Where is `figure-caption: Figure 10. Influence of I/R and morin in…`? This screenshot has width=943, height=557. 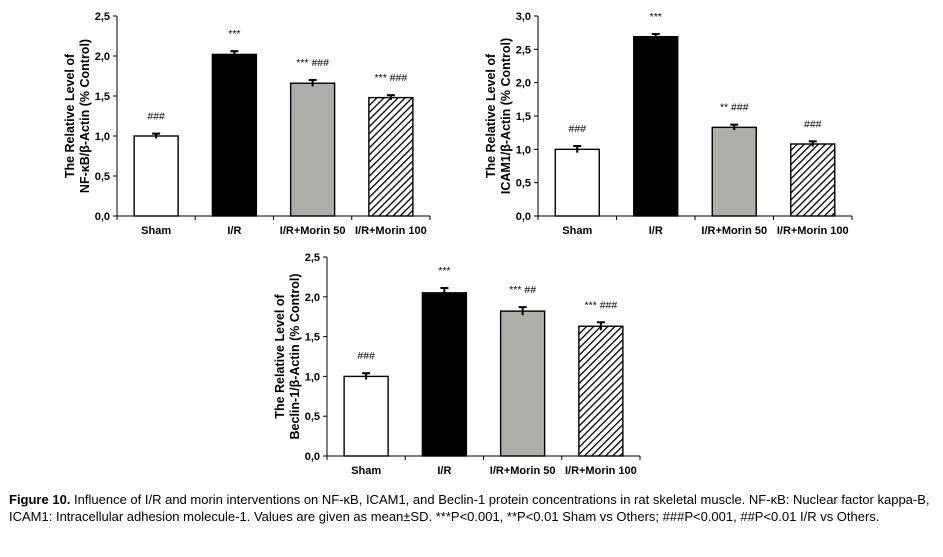 figure-caption: Figure 10. Influence of I/R and morin in… is located at coordinates (471, 508).